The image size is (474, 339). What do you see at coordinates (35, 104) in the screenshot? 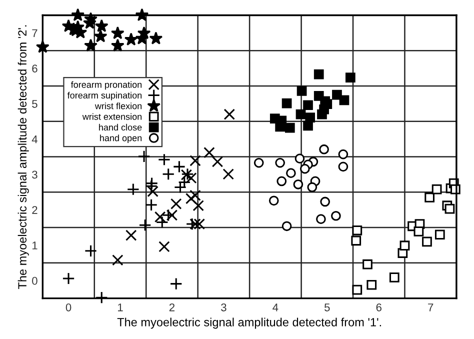
I see `y-tick-label: 5` at bounding box center [35, 104].